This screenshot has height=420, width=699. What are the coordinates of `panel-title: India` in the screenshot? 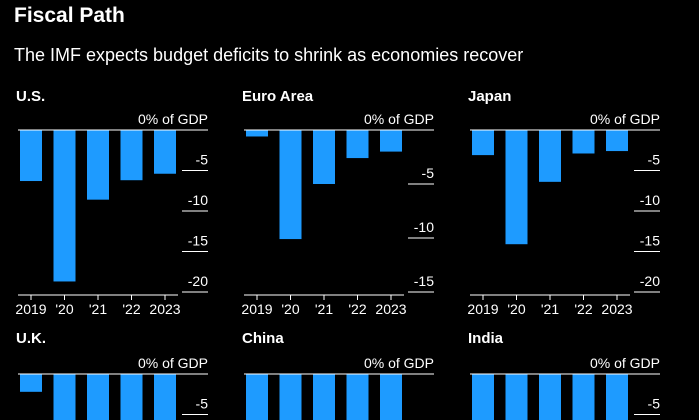 It's located at (486, 338).